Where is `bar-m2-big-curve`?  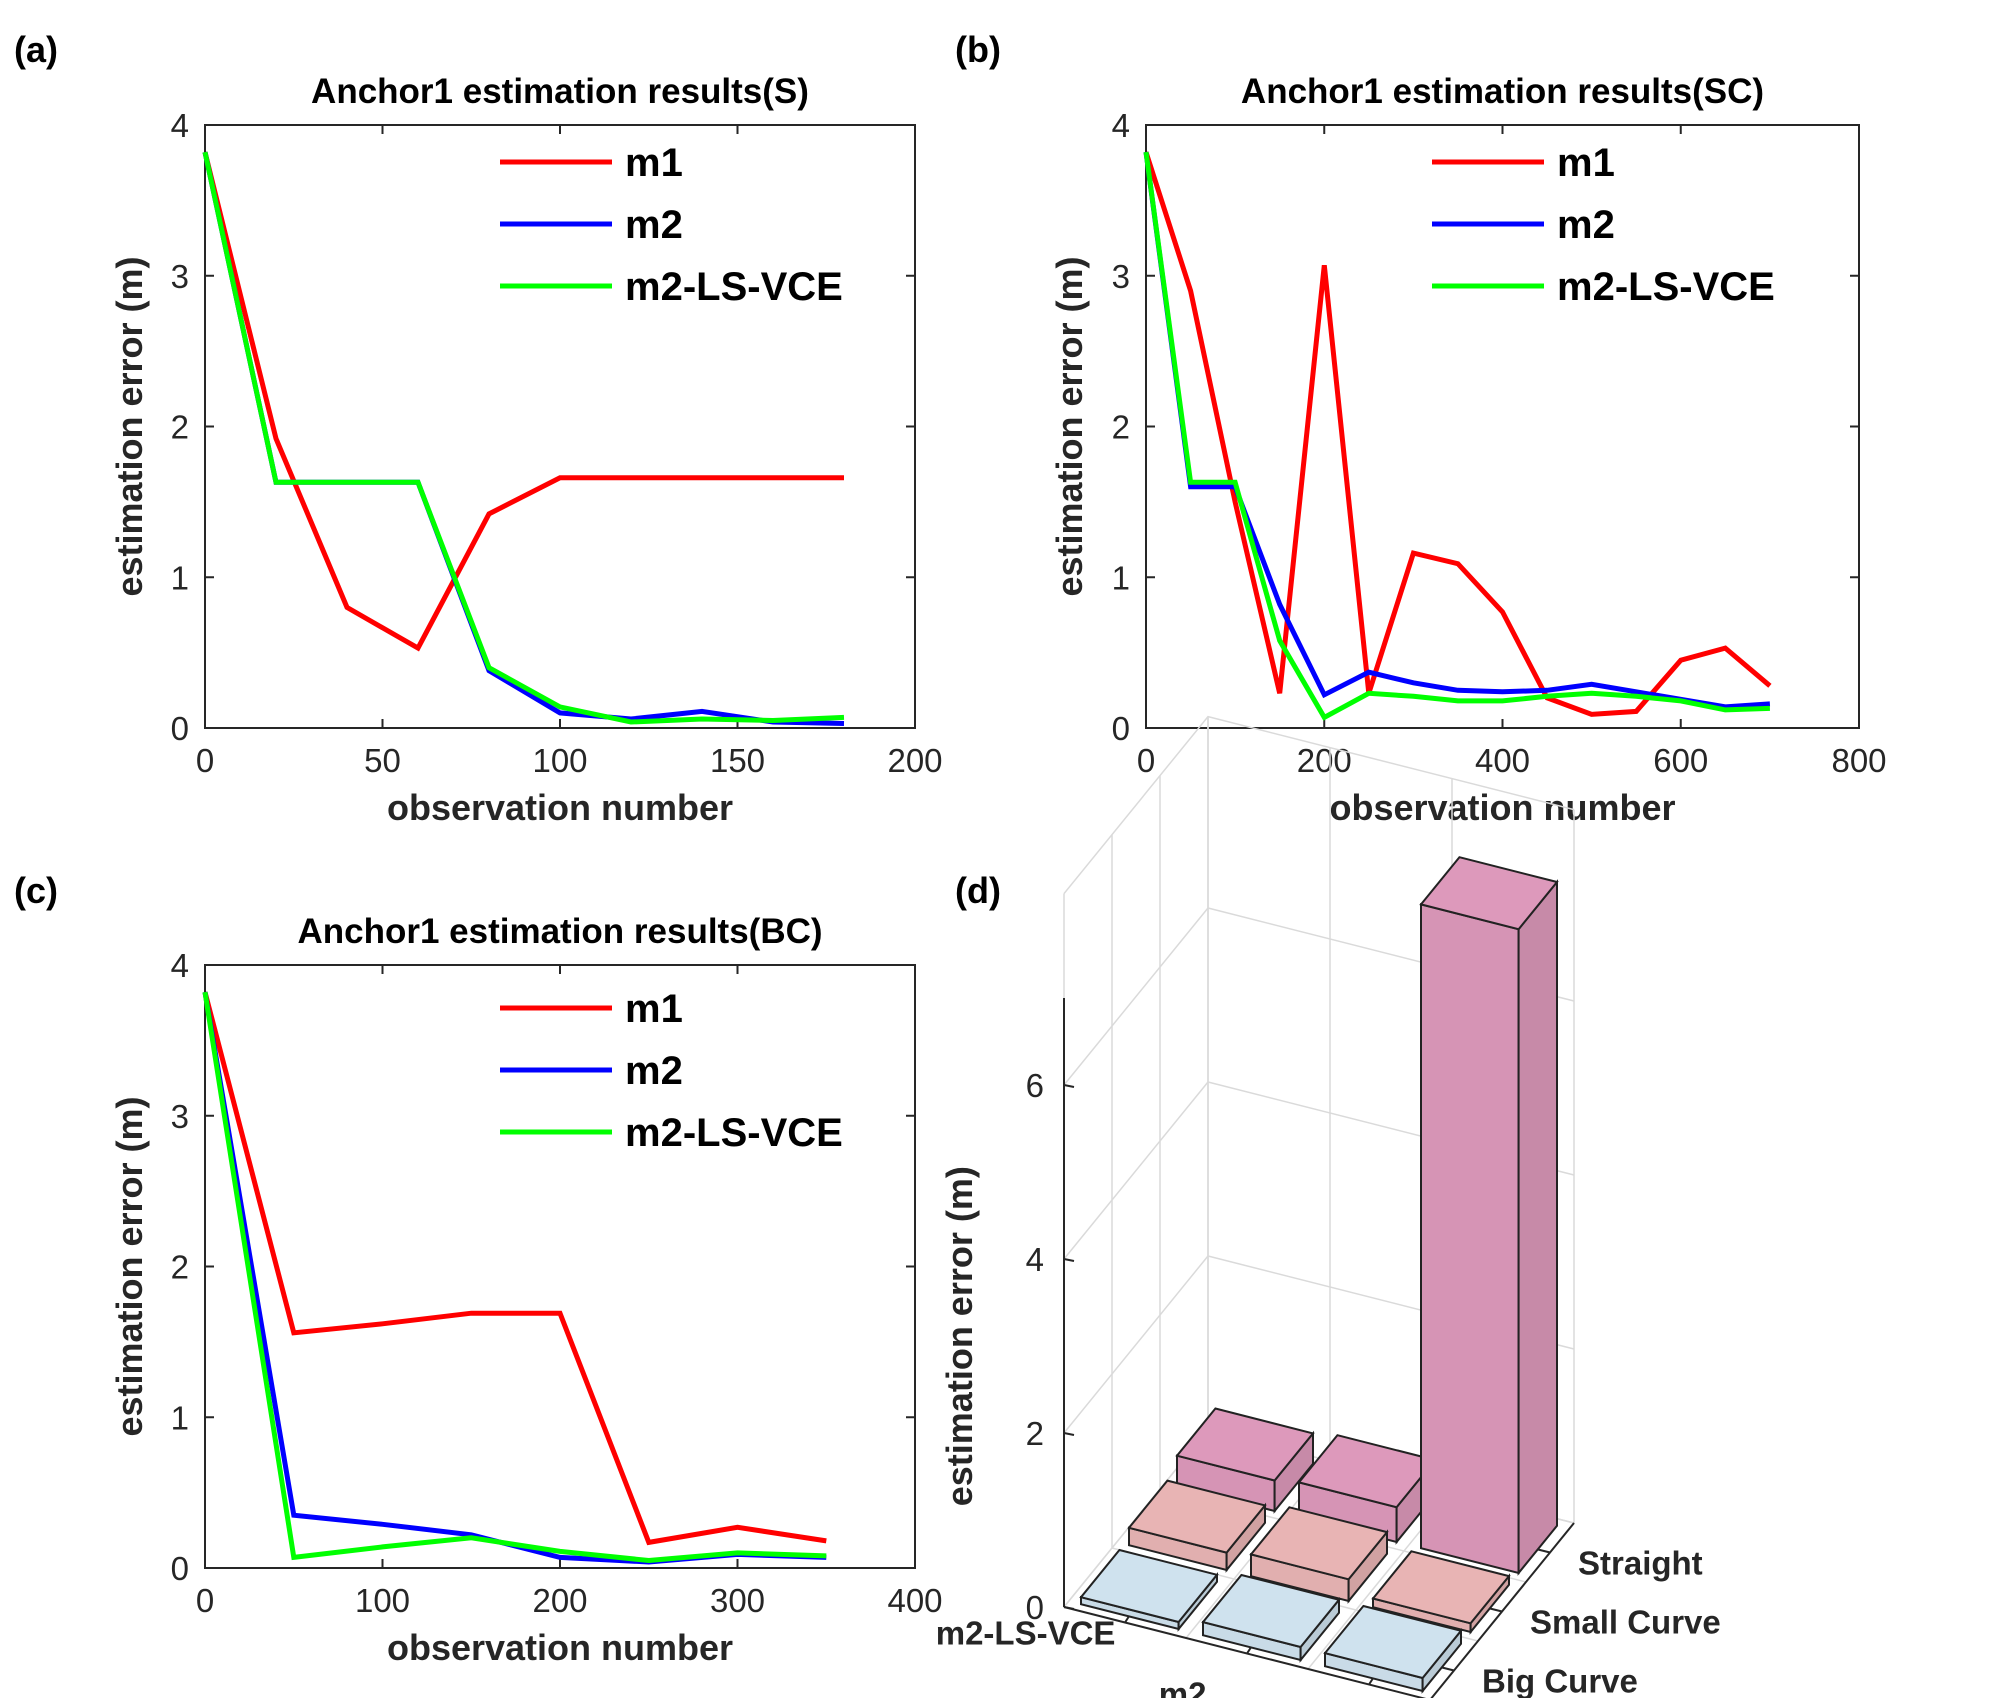
bar-m2-big-curve is located at coordinates (1271, 1618).